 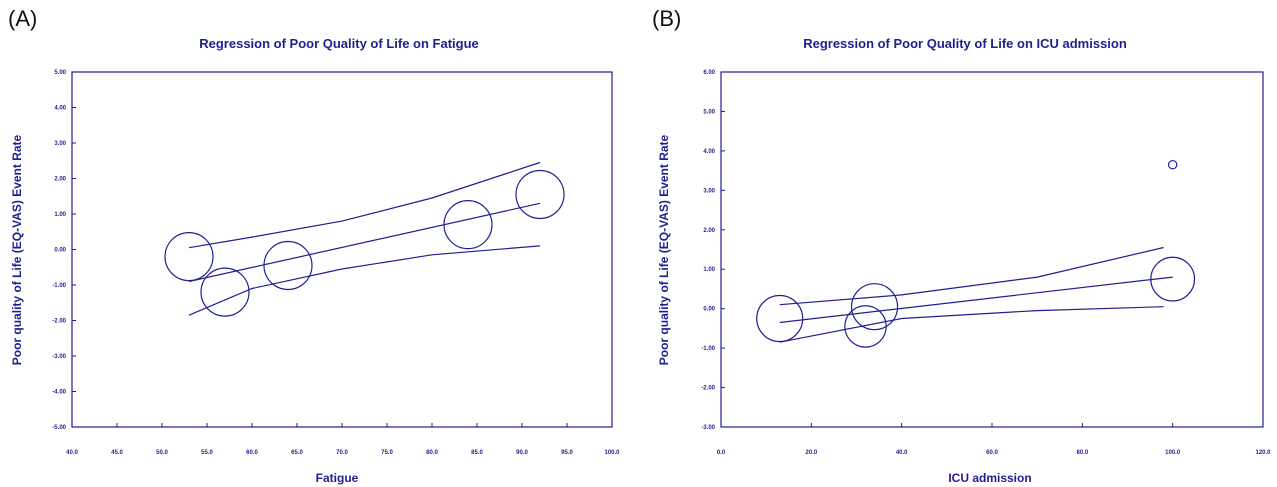 What do you see at coordinates (297, 453) in the screenshot?
I see `x-tick-label: 65.0` at bounding box center [297, 453].